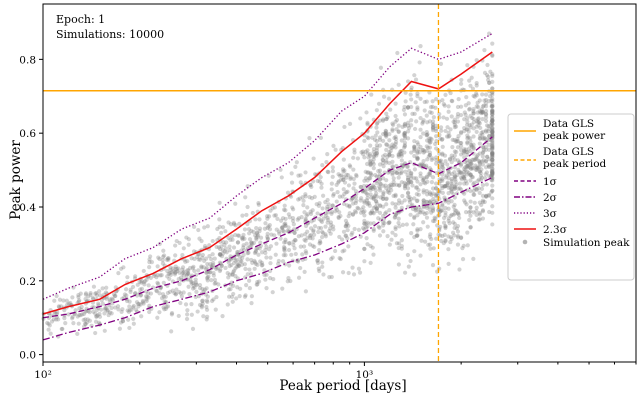 This screenshot has width=637, height=398. Describe the element at coordinates (420, 137) in the screenshot. I see `simulation-peak-point-1952` at that location.